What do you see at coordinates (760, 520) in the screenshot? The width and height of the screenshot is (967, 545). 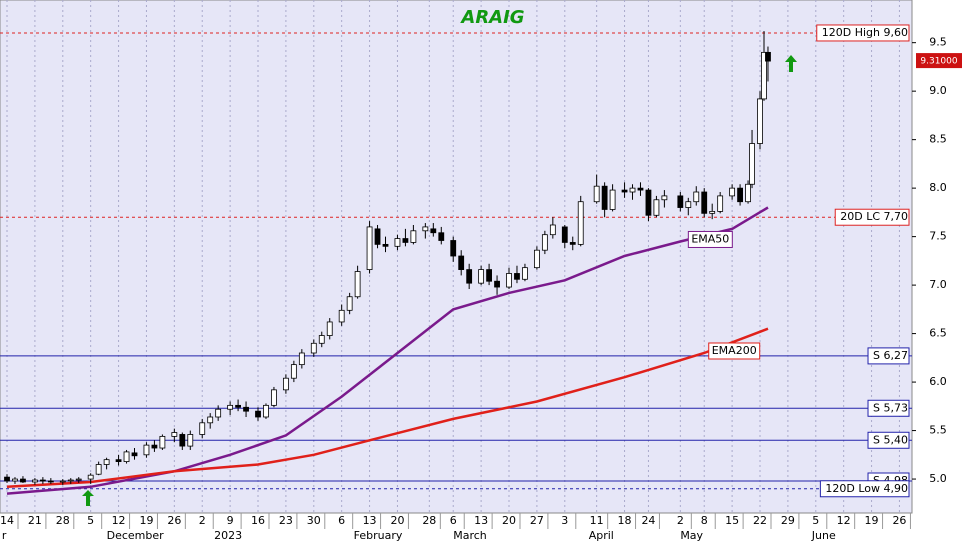 I see `x-tick-label: 22` at bounding box center [760, 520].